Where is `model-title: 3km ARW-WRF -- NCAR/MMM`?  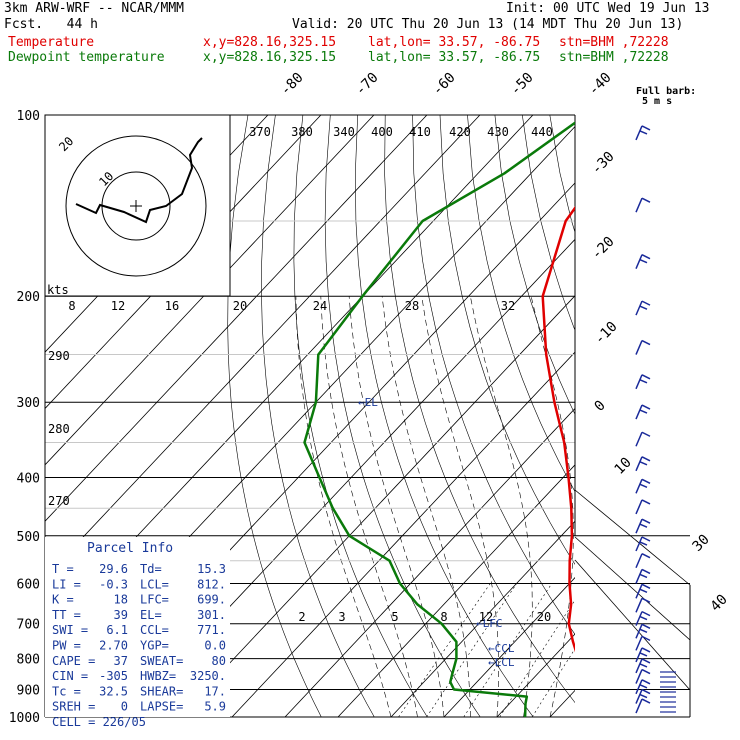
model-title: 3km ARW-WRF -- NCAR/MMM is located at coordinates (94, 8).